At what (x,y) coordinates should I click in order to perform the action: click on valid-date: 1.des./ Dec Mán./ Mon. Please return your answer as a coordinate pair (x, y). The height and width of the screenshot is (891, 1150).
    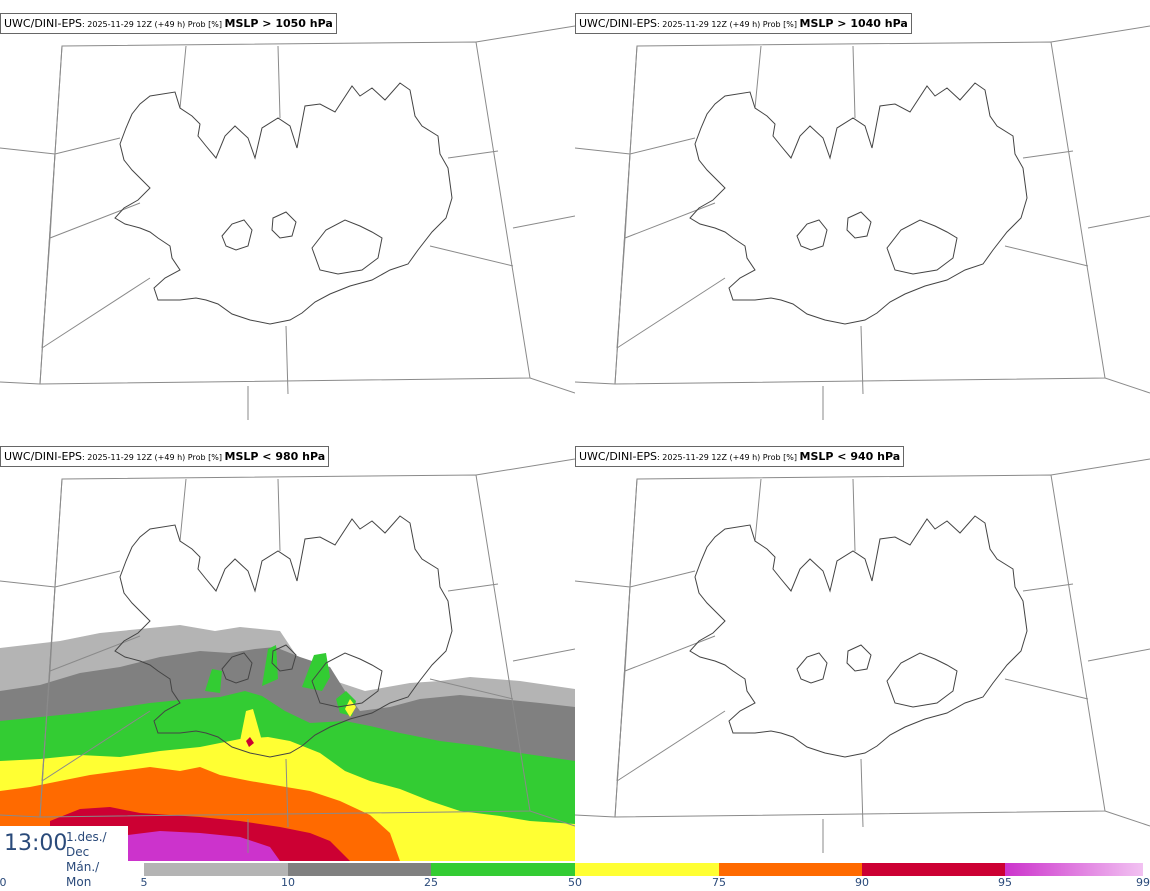
    Looking at the image, I should click on (97, 860).